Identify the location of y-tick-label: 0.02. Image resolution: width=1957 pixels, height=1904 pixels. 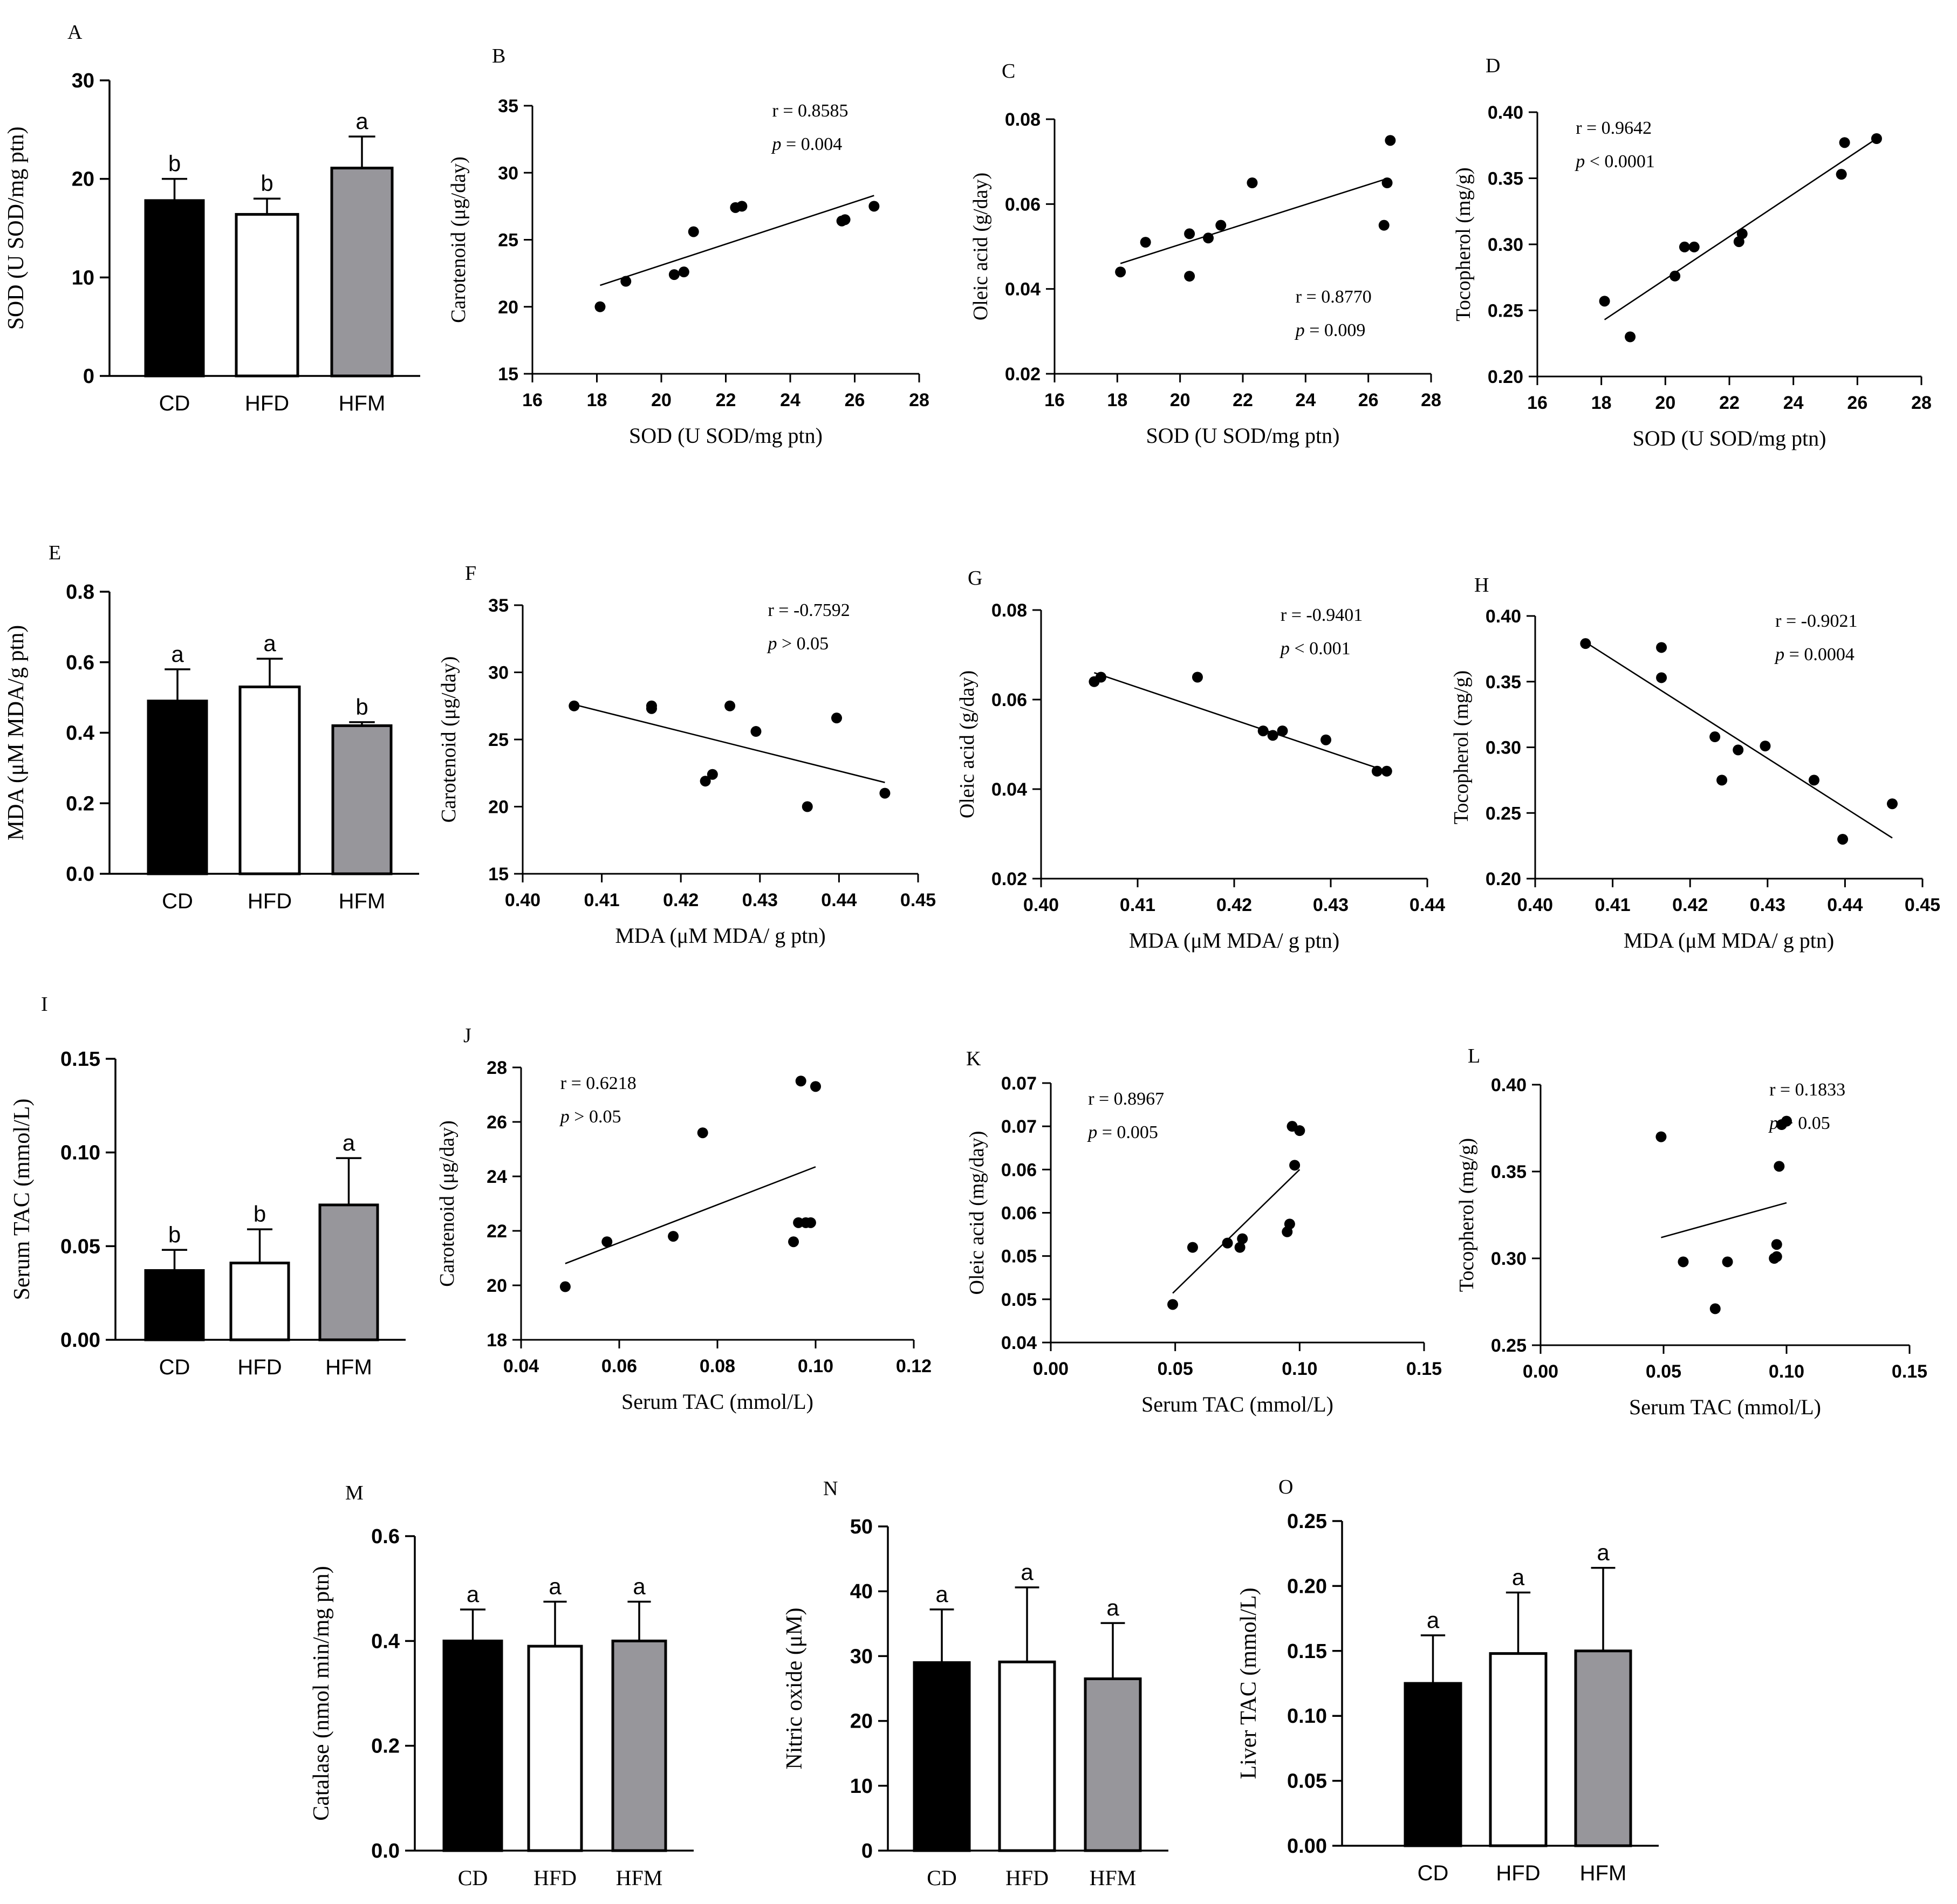
(1023, 374).